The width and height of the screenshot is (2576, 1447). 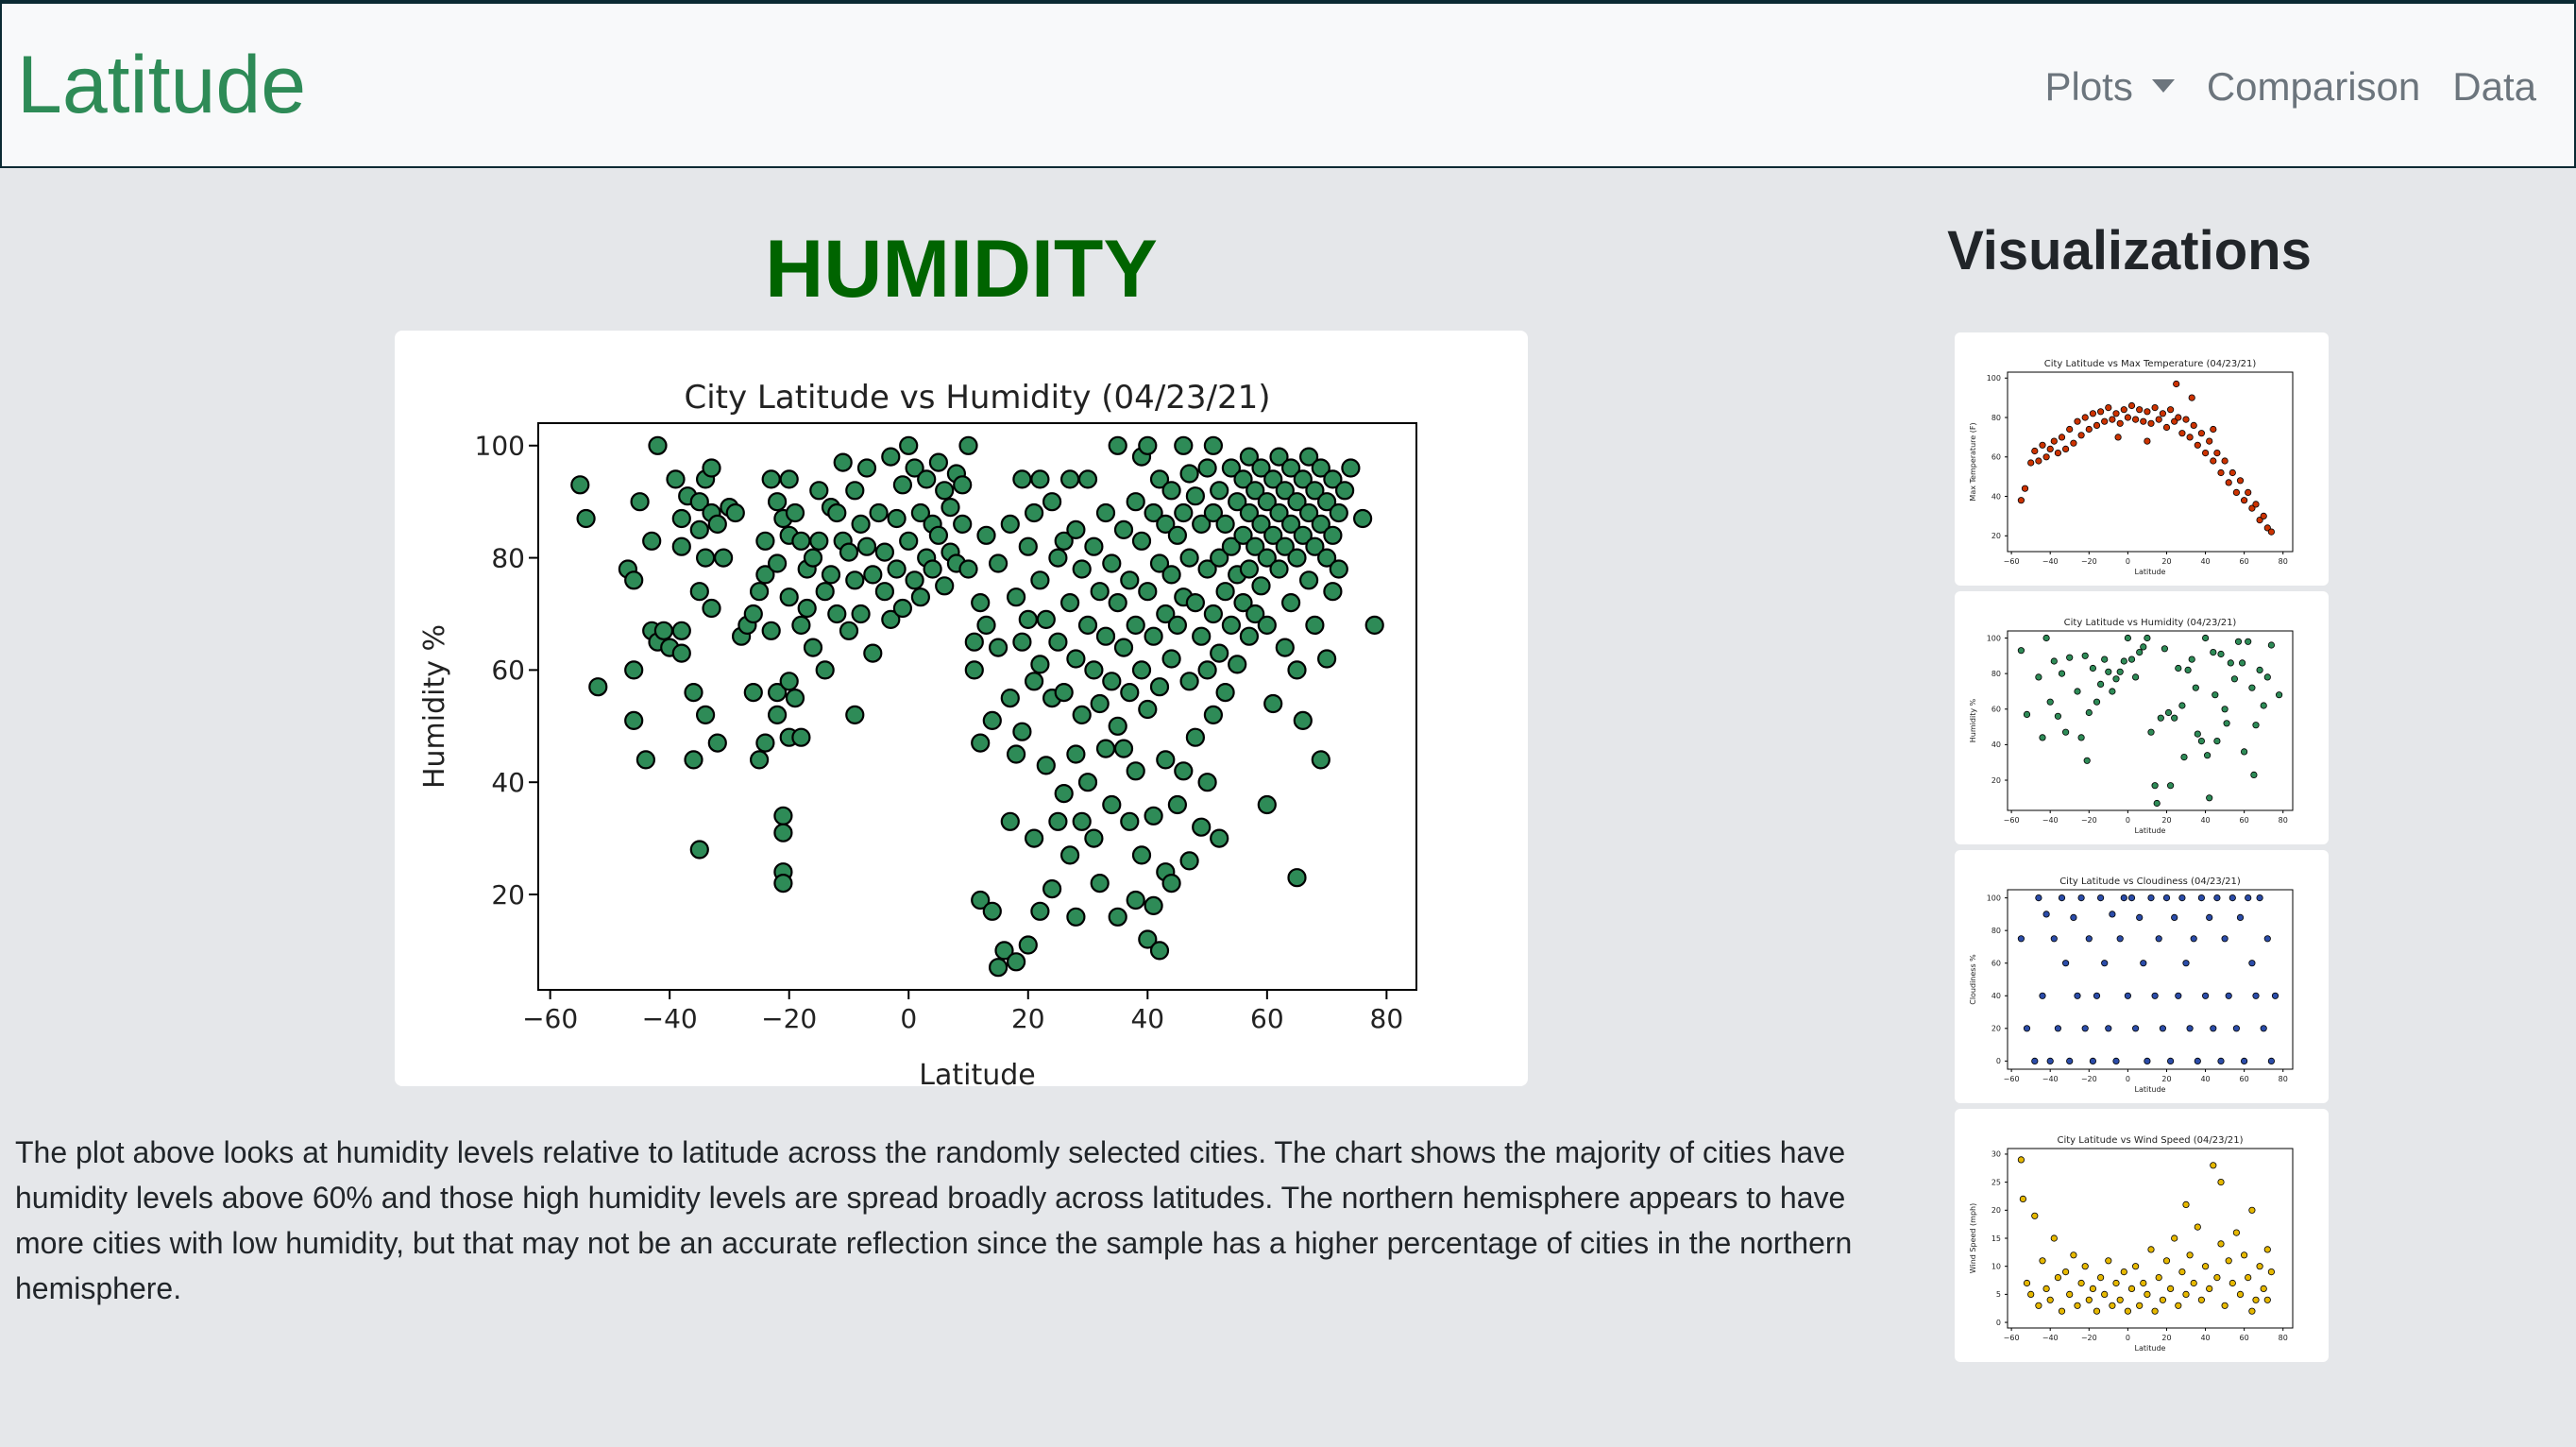 What do you see at coordinates (162, 85) in the screenshot?
I see `brand-logo: Latitude` at bounding box center [162, 85].